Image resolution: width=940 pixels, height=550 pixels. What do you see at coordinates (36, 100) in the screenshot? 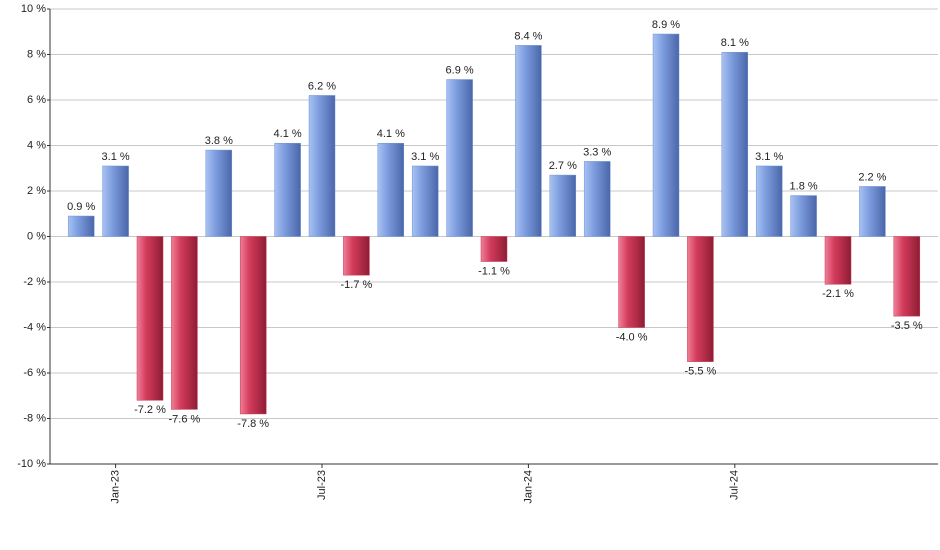
I see `y-tick-label: 6 %` at bounding box center [36, 100].